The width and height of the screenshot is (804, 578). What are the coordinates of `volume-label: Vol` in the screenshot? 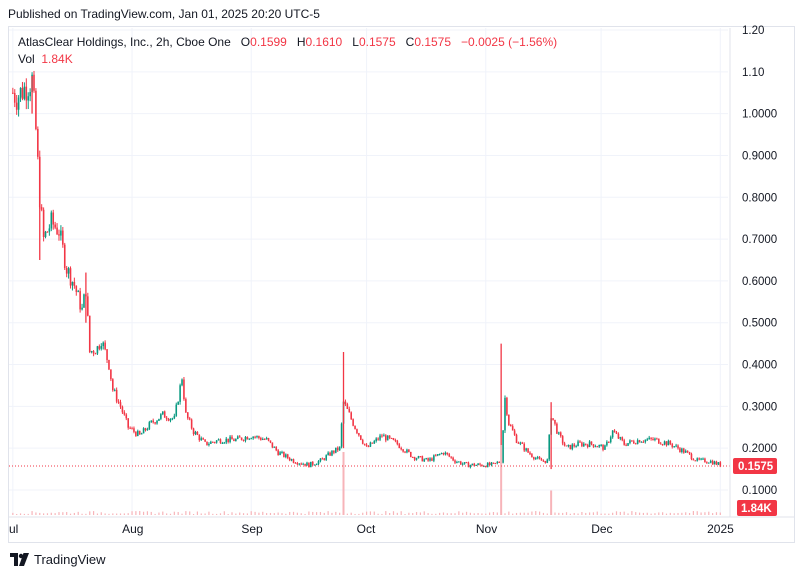 It's located at (26, 59).